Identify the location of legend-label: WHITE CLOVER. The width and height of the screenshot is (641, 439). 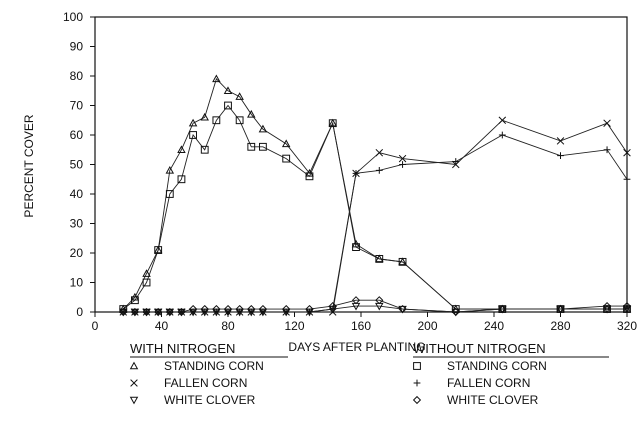
(210, 400).